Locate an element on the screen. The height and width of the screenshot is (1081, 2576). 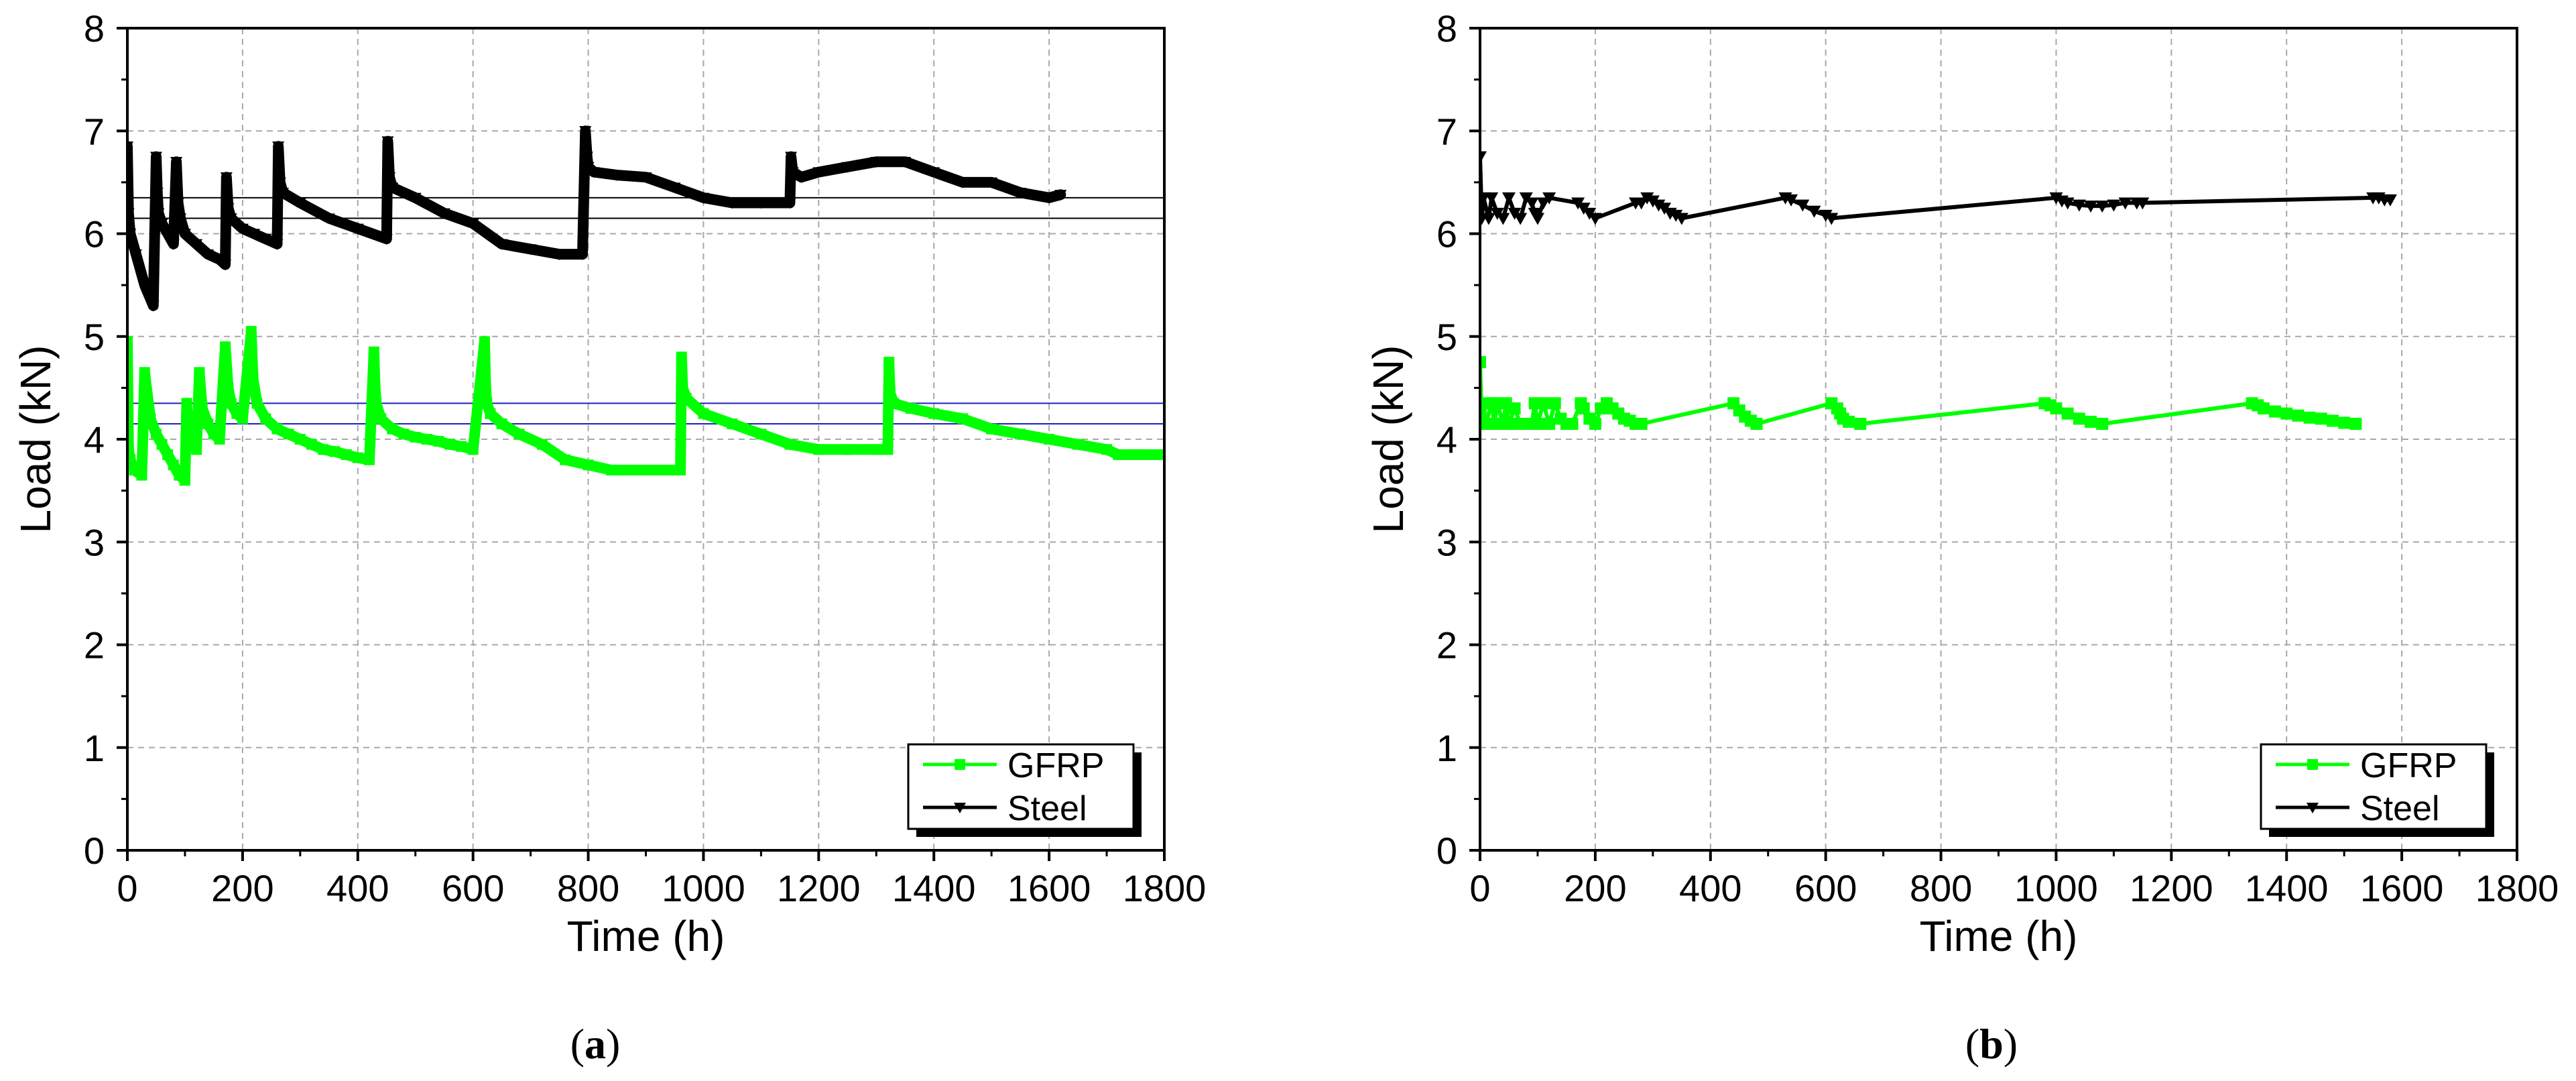
y-axis-title-b: Load (kN) is located at coordinates (1388, 440).